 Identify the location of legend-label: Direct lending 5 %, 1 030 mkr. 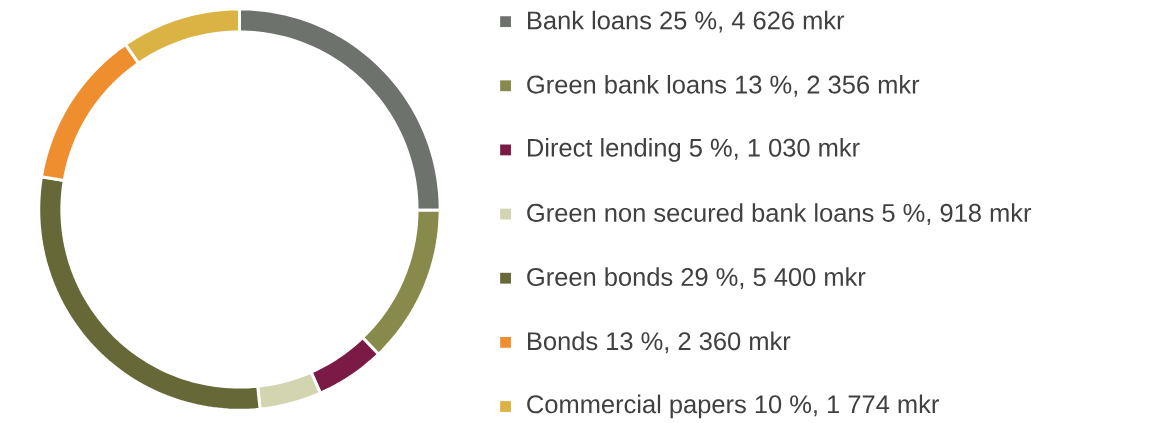
(694, 150).